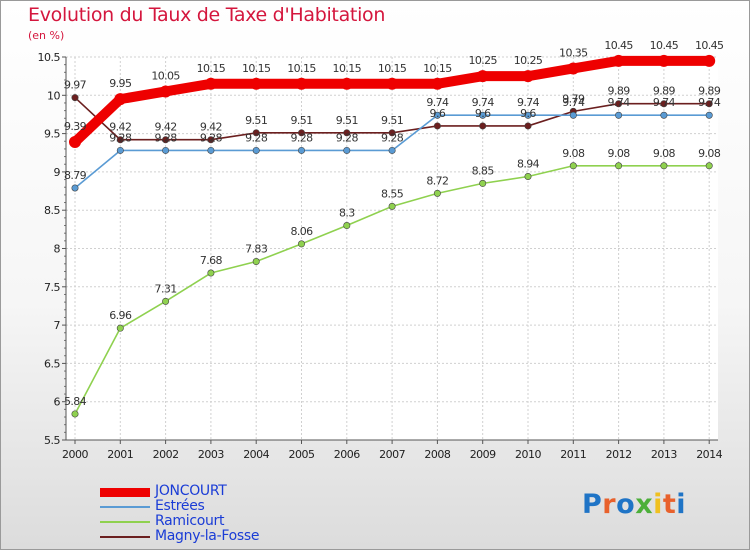 The height and width of the screenshot is (550, 750). What do you see at coordinates (437, 180) in the screenshot?
I see `data-label-ramicourt: 8.72` at bounding box center [437, 180].